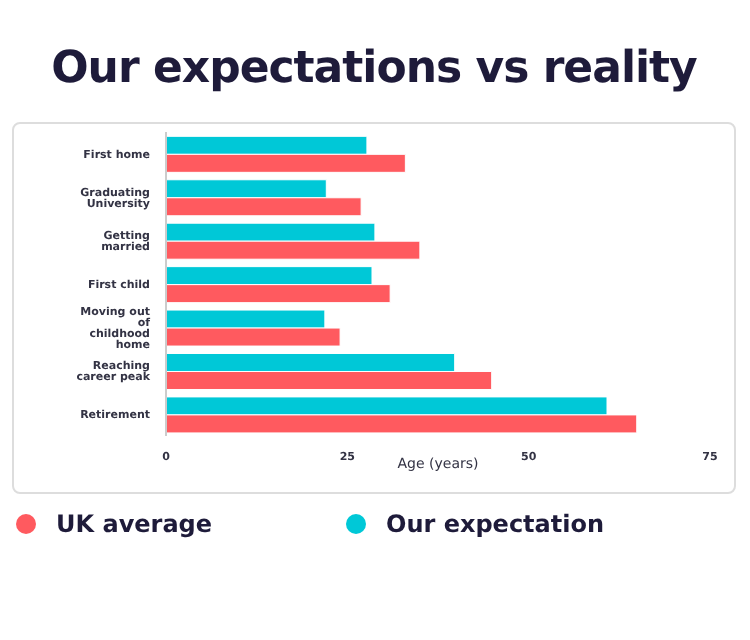 The image size is (750, 640). I want to click on chart-title: Our expectations vs reality, so click(374, 69).